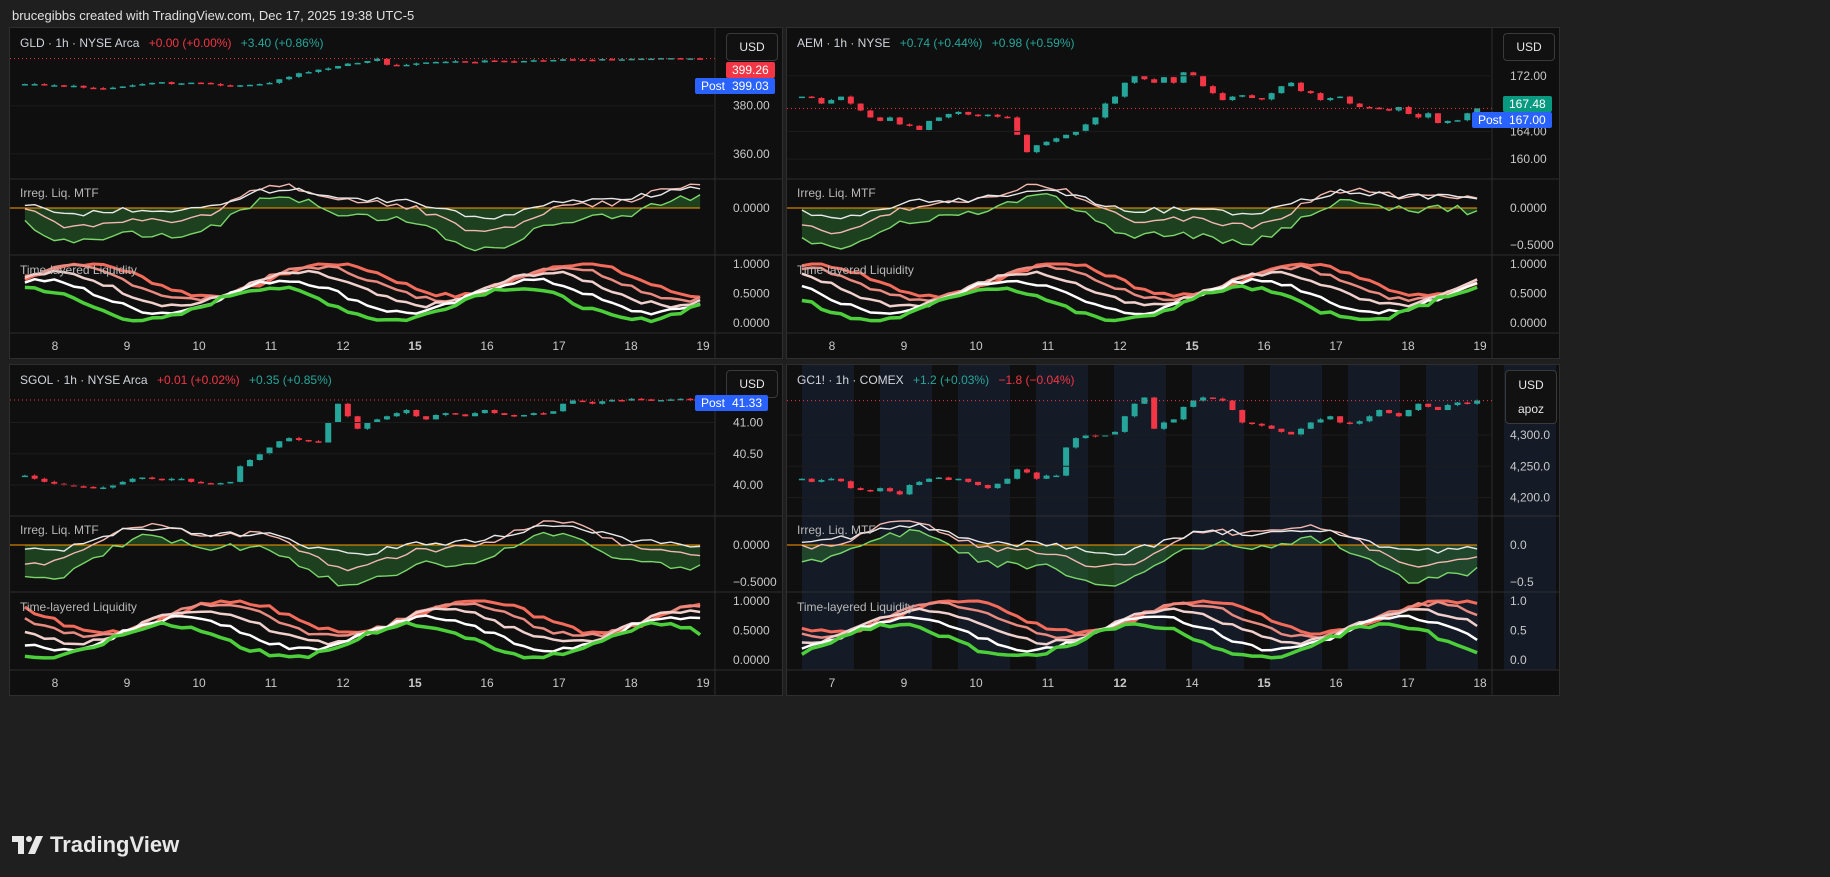 The width and height of the screenshot is (1830, 877). What do you see at coordinates (1218, 517) in the screenshot?
I see `session-band` at bounding box center [1218, 517].